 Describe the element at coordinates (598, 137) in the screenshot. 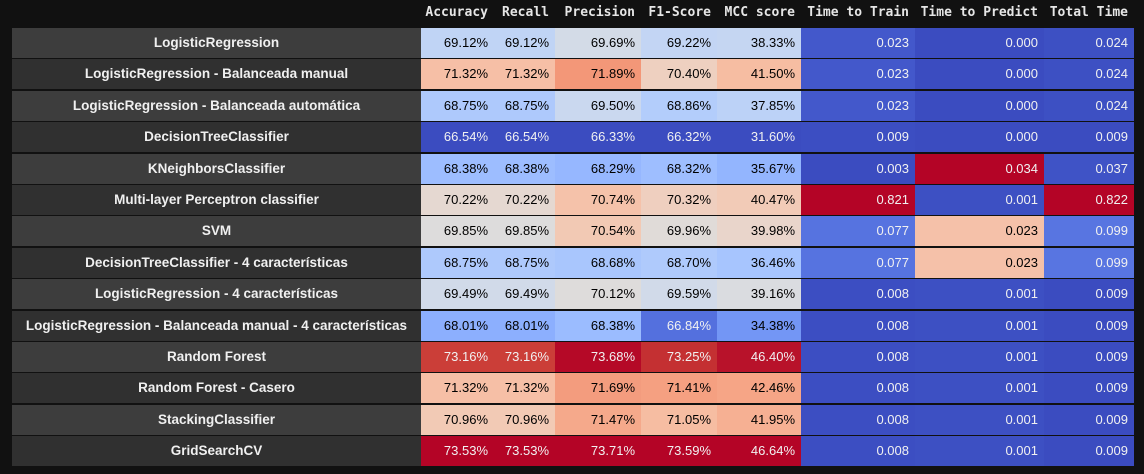

I see `table-cell: 66.33%` at that location.